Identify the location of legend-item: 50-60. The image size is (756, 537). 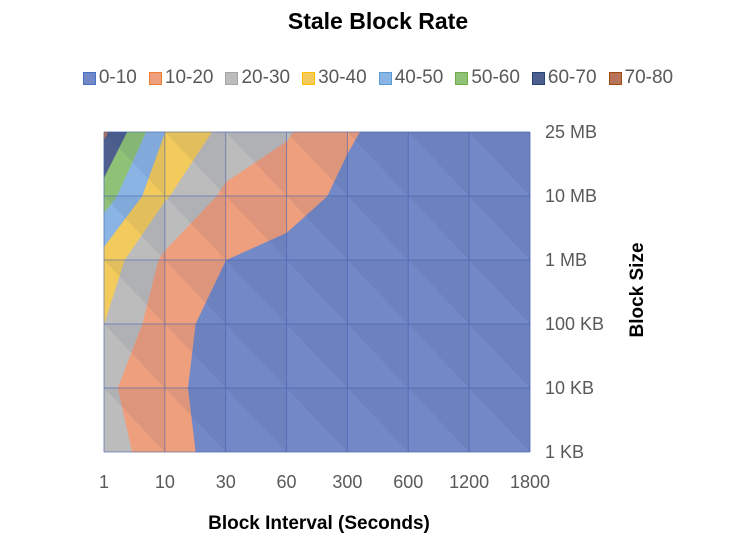
(487, 78).